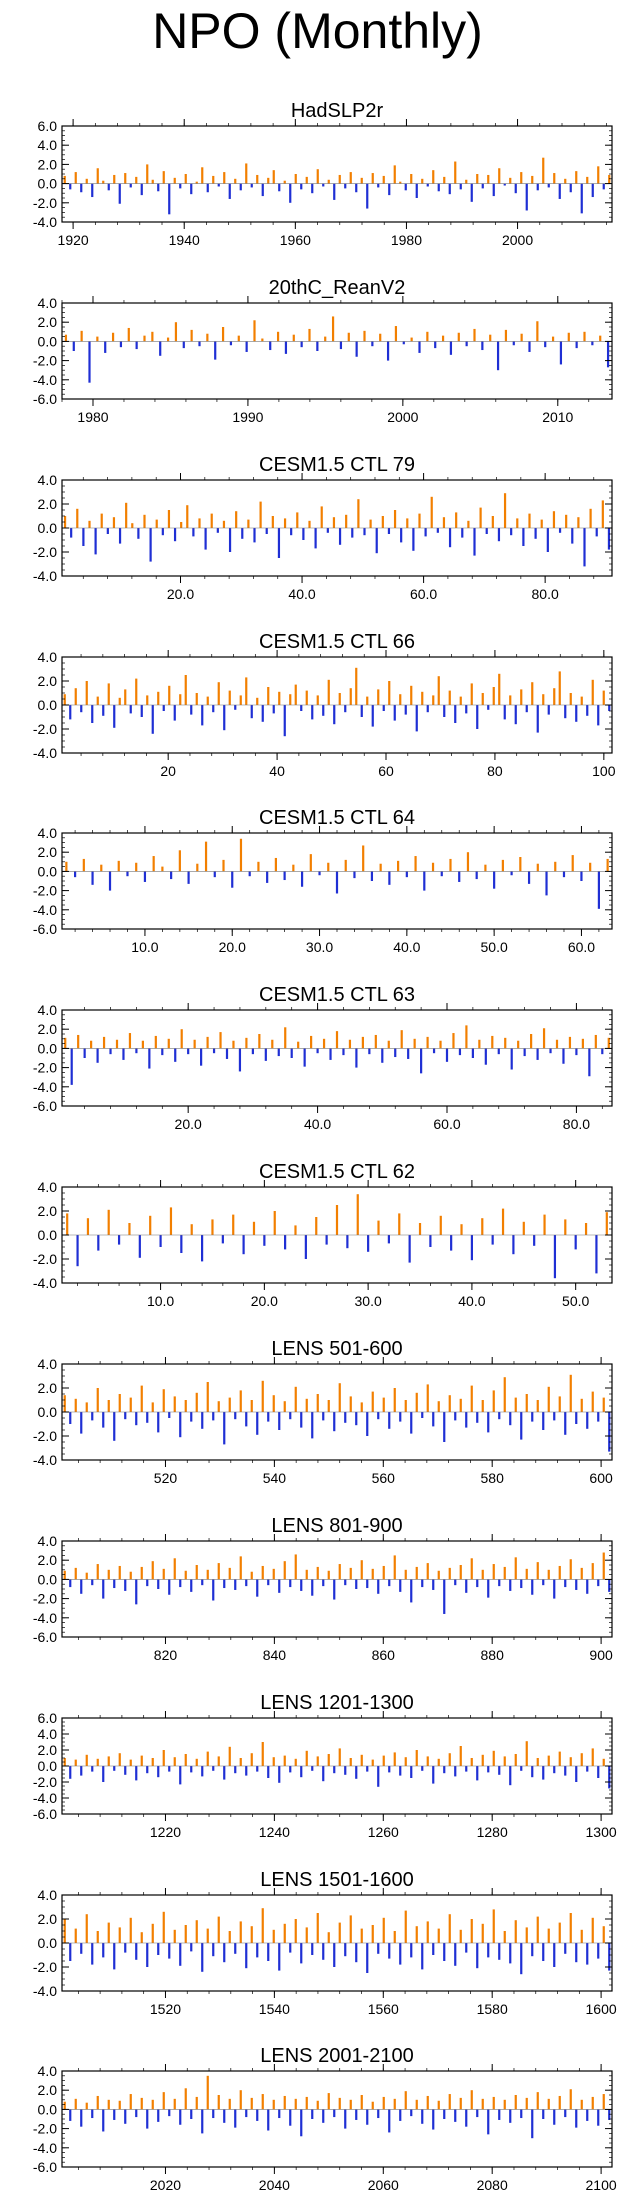  What do you see at coordinates (368, 1301) in the screenshot?
I see `x-tick-label: 30.0` at bounding box center [368, 1301].